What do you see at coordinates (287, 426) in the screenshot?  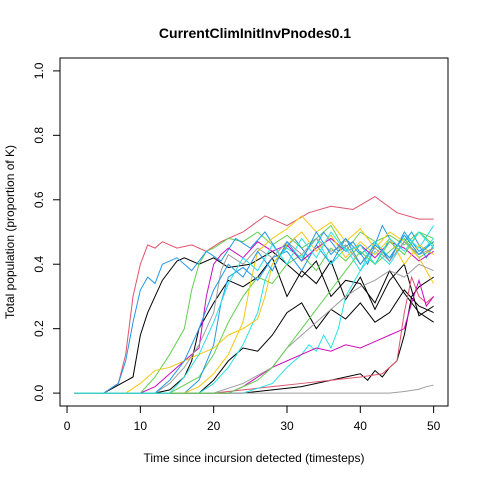 I see `x-tick-label-30: 30` at bounding box center [287, 426].